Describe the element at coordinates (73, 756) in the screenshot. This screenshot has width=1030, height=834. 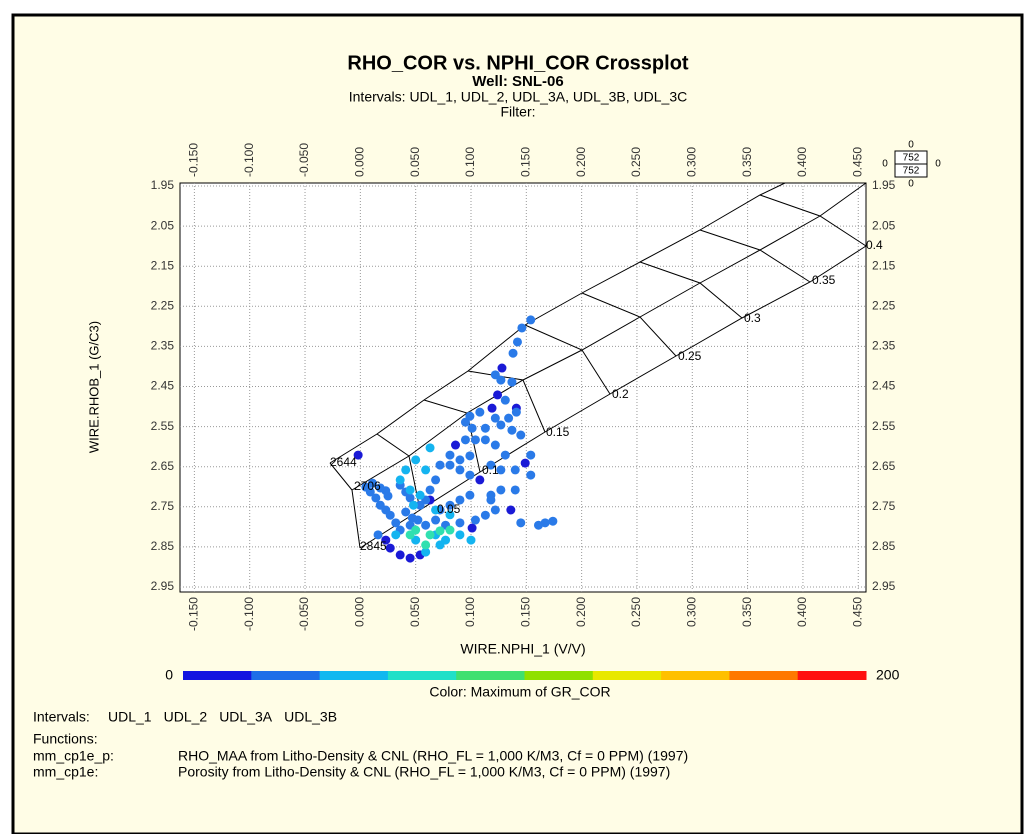
I see `function-name: mm_cp1e_p:` at that location.